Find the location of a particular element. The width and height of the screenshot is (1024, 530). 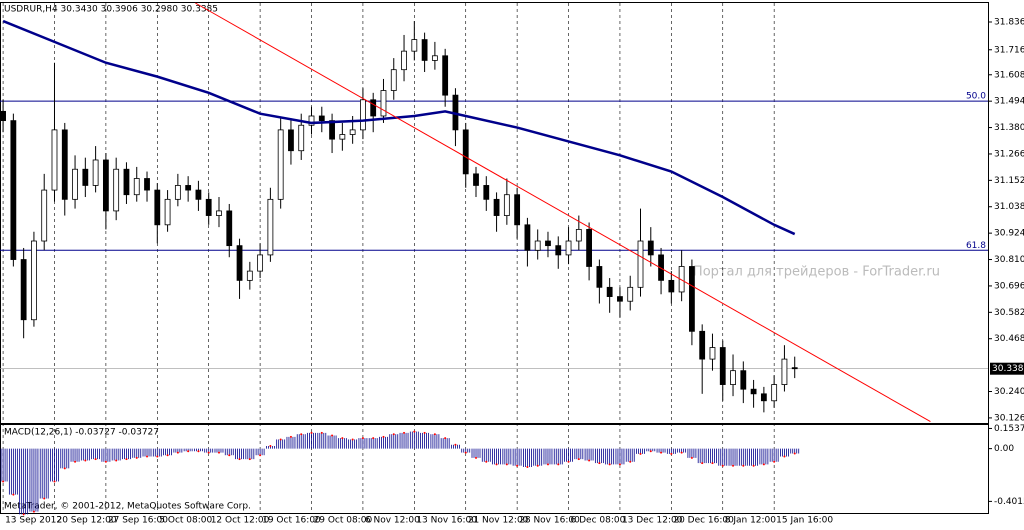

x-tick-label: 19 Oct 16:00 is located at coordinates (291, 521).